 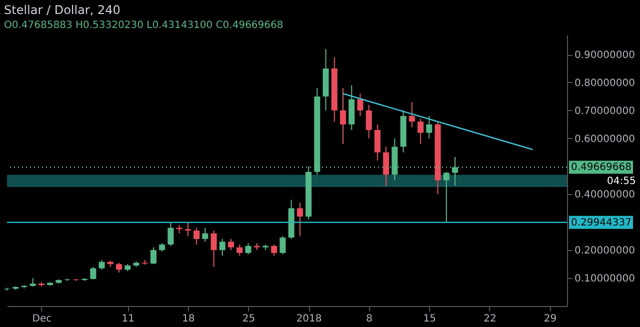 What do you see at coordinates (62, 10) in the screenshot?
I see `chart-title: Stellar / Dollar, 240` at bounding box center [62, 10].